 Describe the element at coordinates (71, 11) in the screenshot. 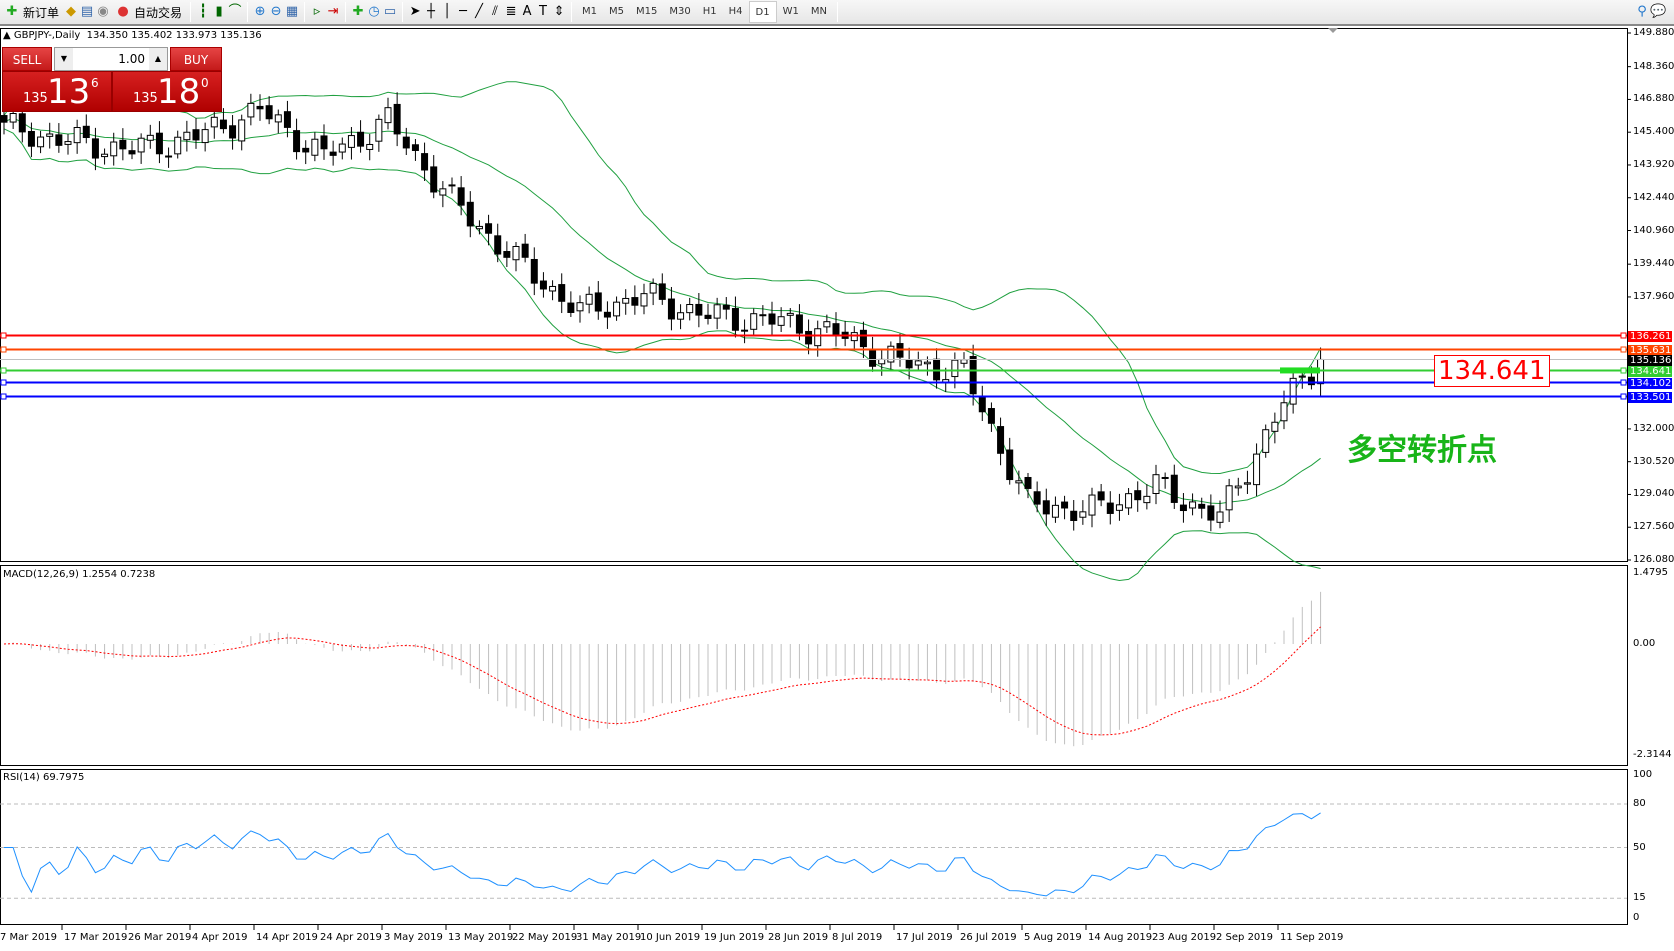

I see `market-watch-icon: ◆` at that location.